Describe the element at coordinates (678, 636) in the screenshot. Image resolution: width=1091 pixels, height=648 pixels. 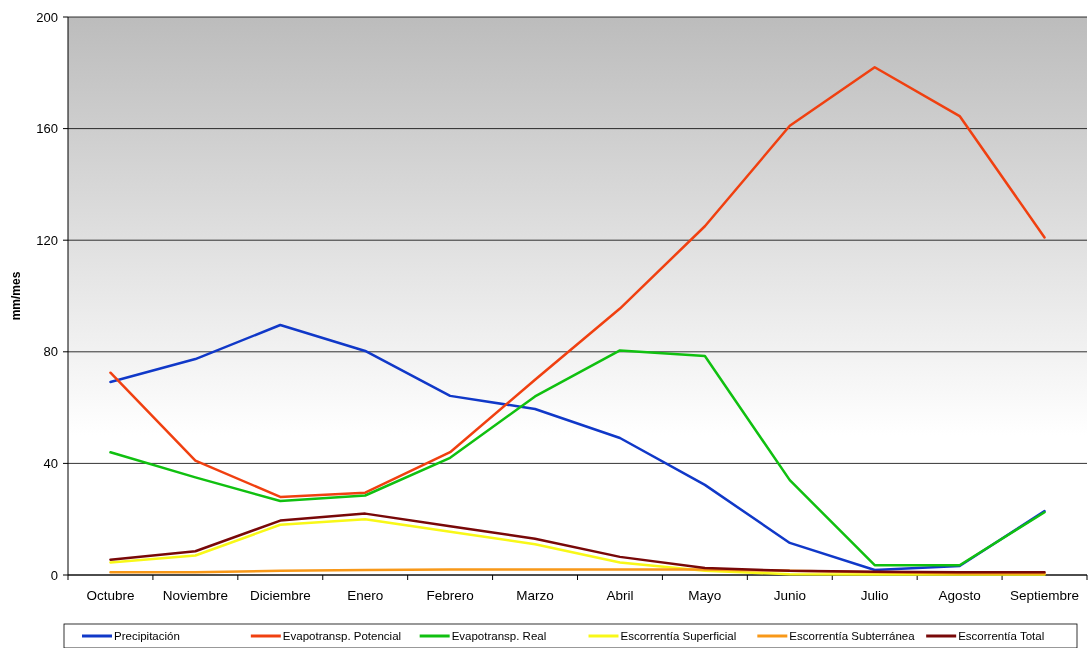
I see `legend-label: Escorrentía Superficial` at that location.